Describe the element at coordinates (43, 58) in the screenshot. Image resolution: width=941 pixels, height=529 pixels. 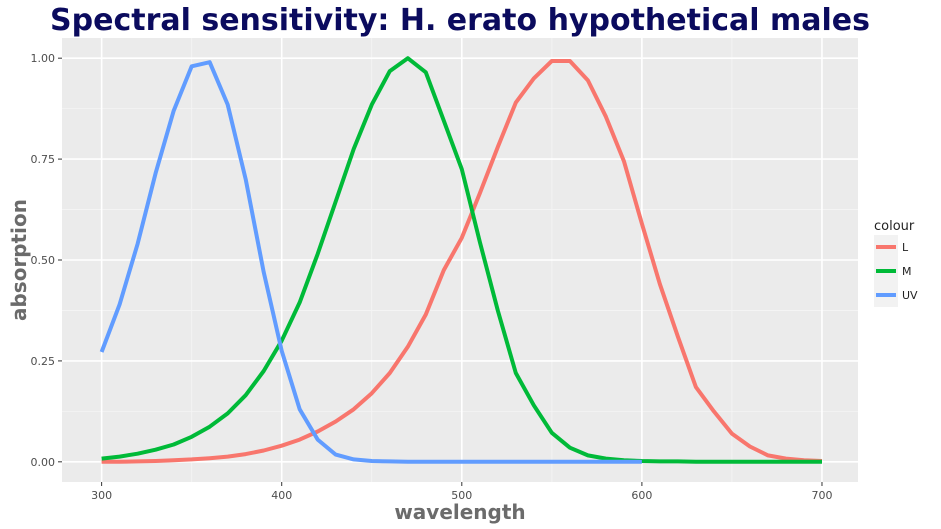
I see `y-tick-label: 1.00` at that location.